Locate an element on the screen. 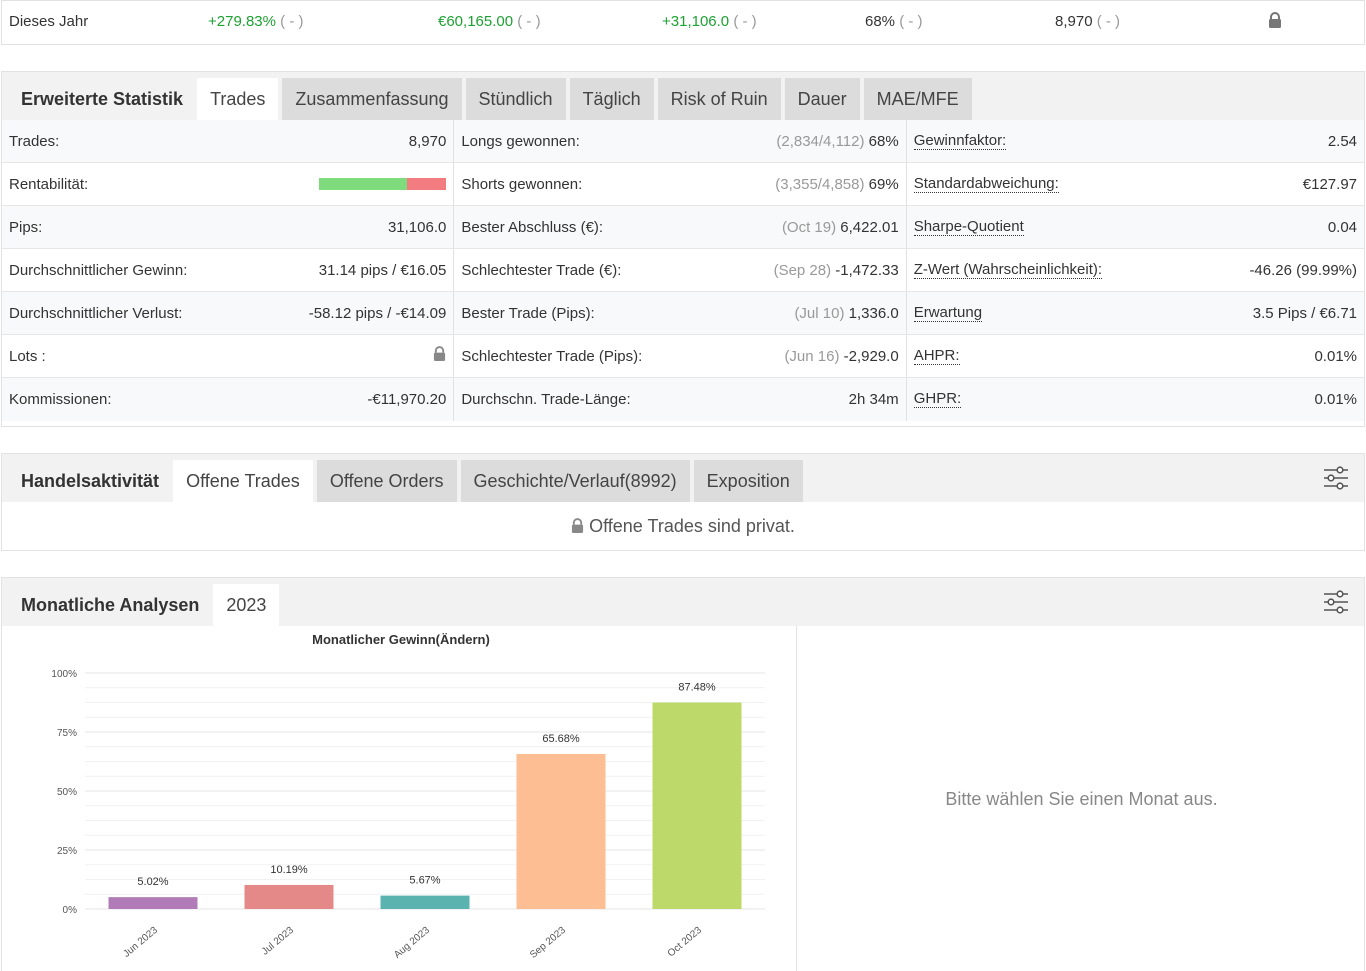 Image resolution: width=1366 pixels, height=971 pixels. stat-label: Gewinnfaktor: is located at coordinates (960, 140).